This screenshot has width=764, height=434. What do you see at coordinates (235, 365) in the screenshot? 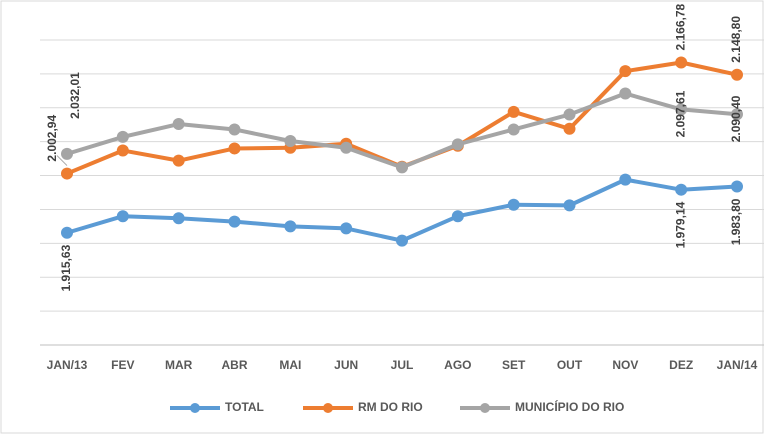
I see `x-tick-label: ABR` at bounding box center [235, 365].